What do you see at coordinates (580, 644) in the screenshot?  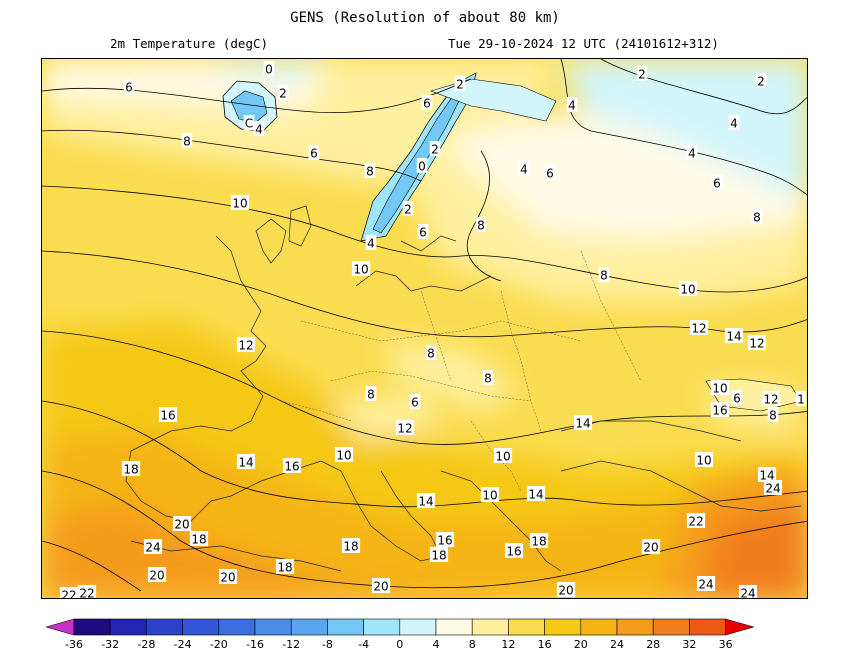 I see `colorbar-tick-label: 20` at bounding box center [580, 644].